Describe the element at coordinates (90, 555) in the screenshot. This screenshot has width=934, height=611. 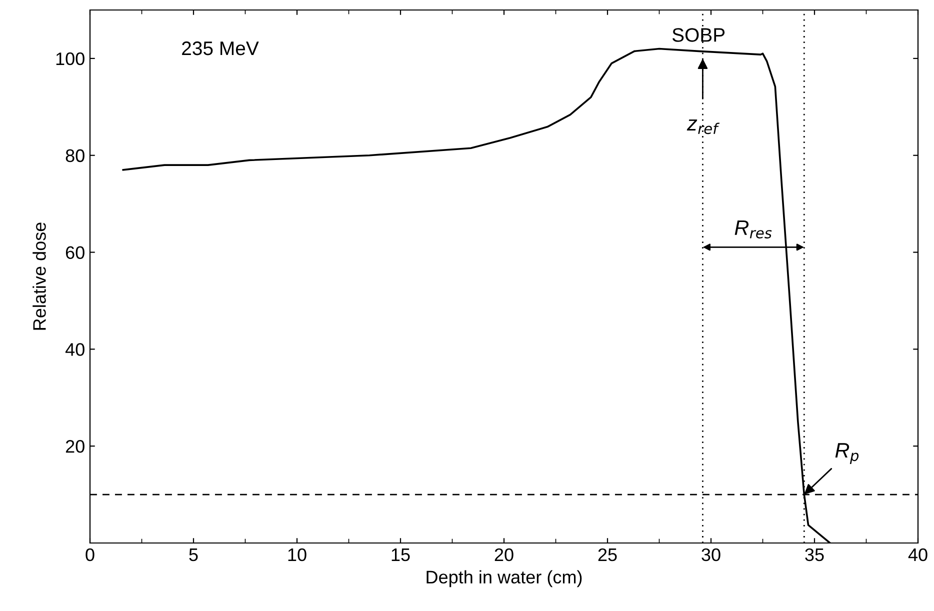
I see `x-tick-label: 0` at that location.